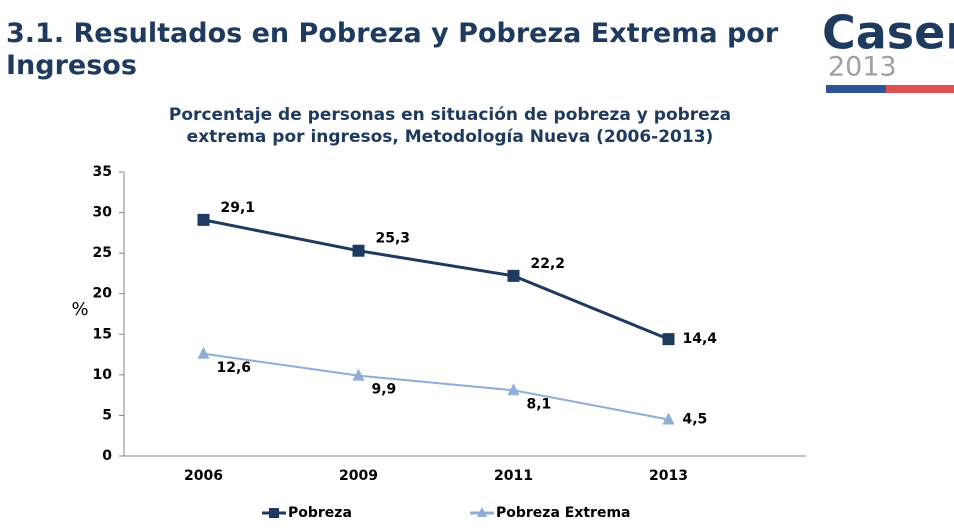 The image size is (954, 531). Describe the element at coordinates (539, 404) in the screenshot. I see `data-label: 8,1` at that location.